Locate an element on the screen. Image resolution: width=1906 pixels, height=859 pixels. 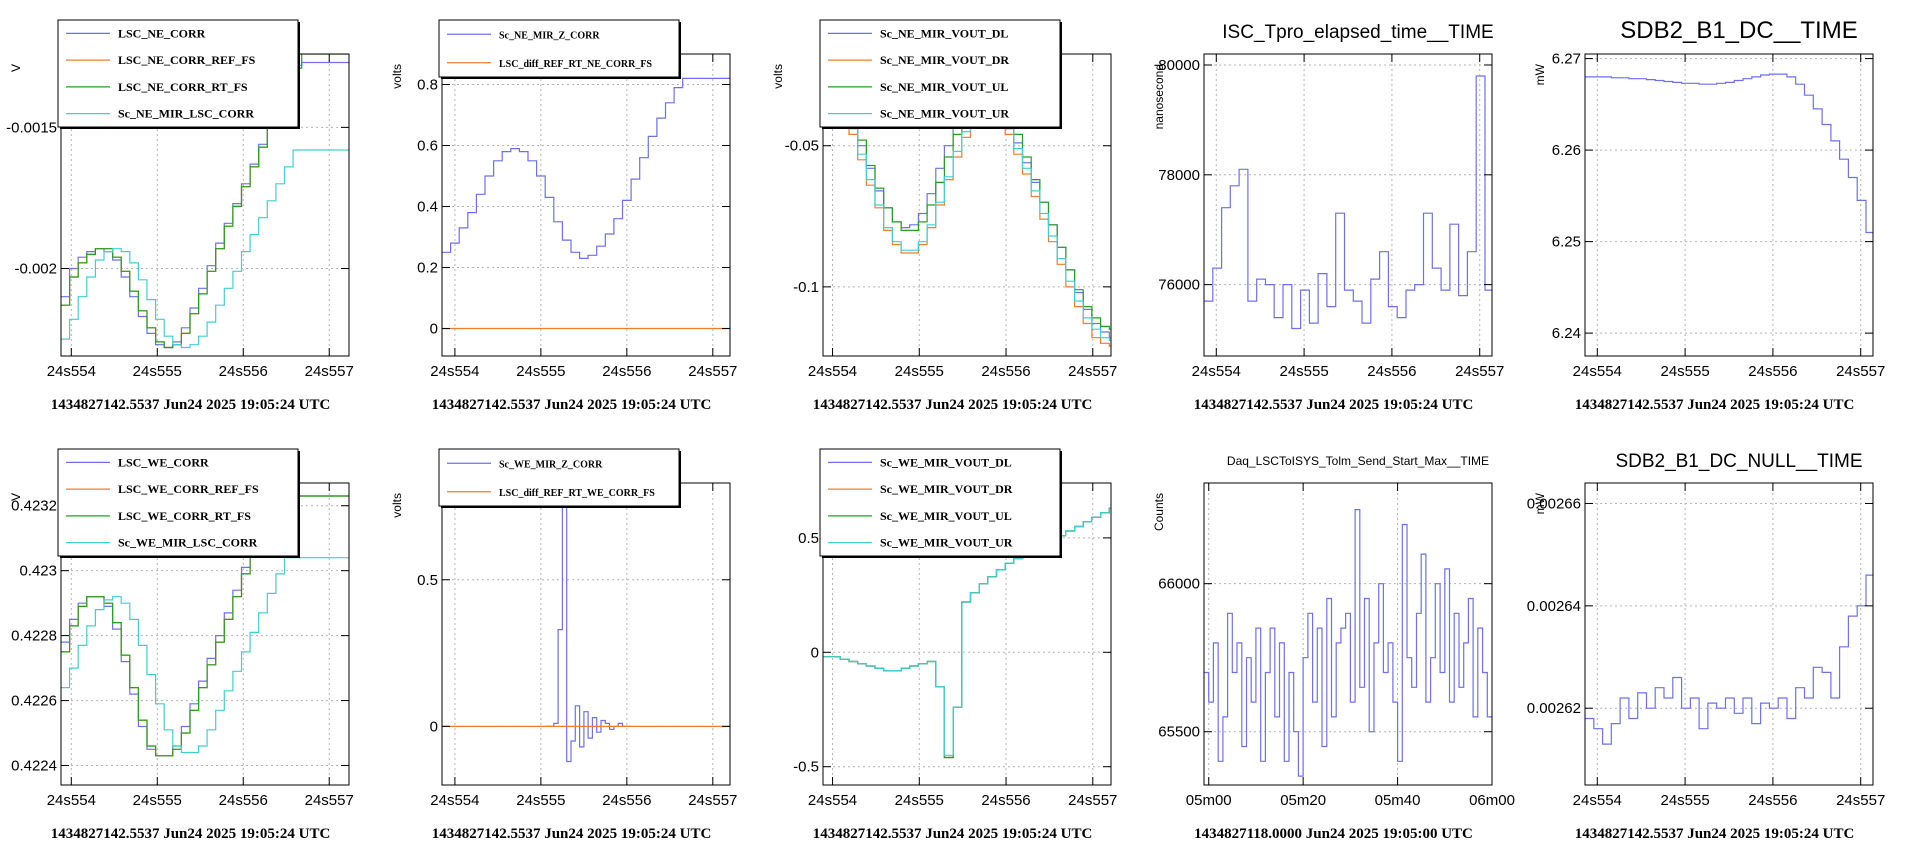
y-tick-label: 0.2 is located at coordinates (427, 268).